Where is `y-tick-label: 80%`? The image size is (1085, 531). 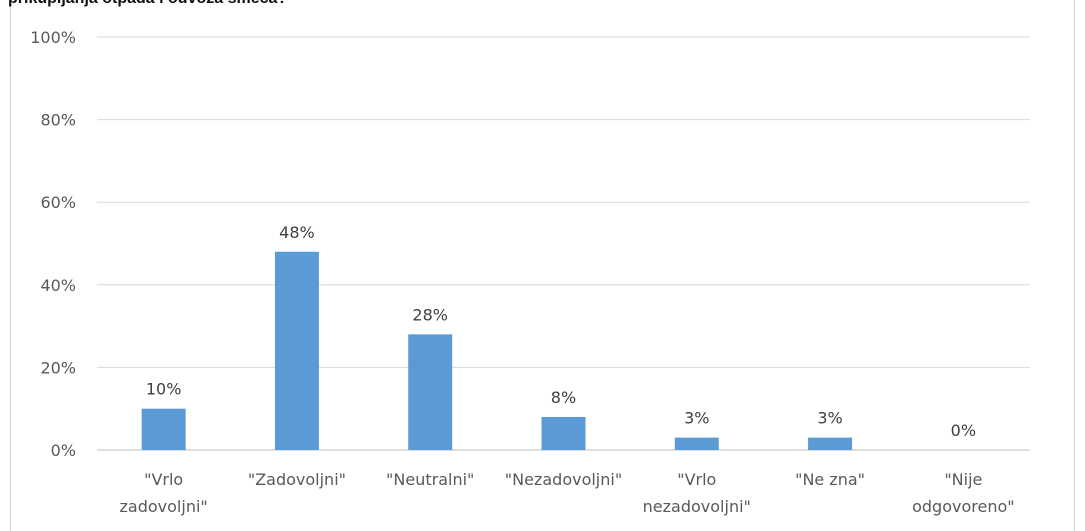
y-tick-label: 80% is located at coordinates (58, 120).